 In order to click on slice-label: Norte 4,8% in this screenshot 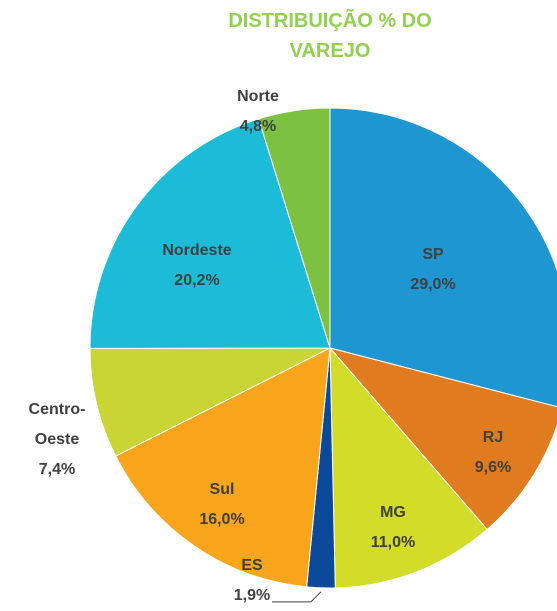, I will do `click(258, 112)`.